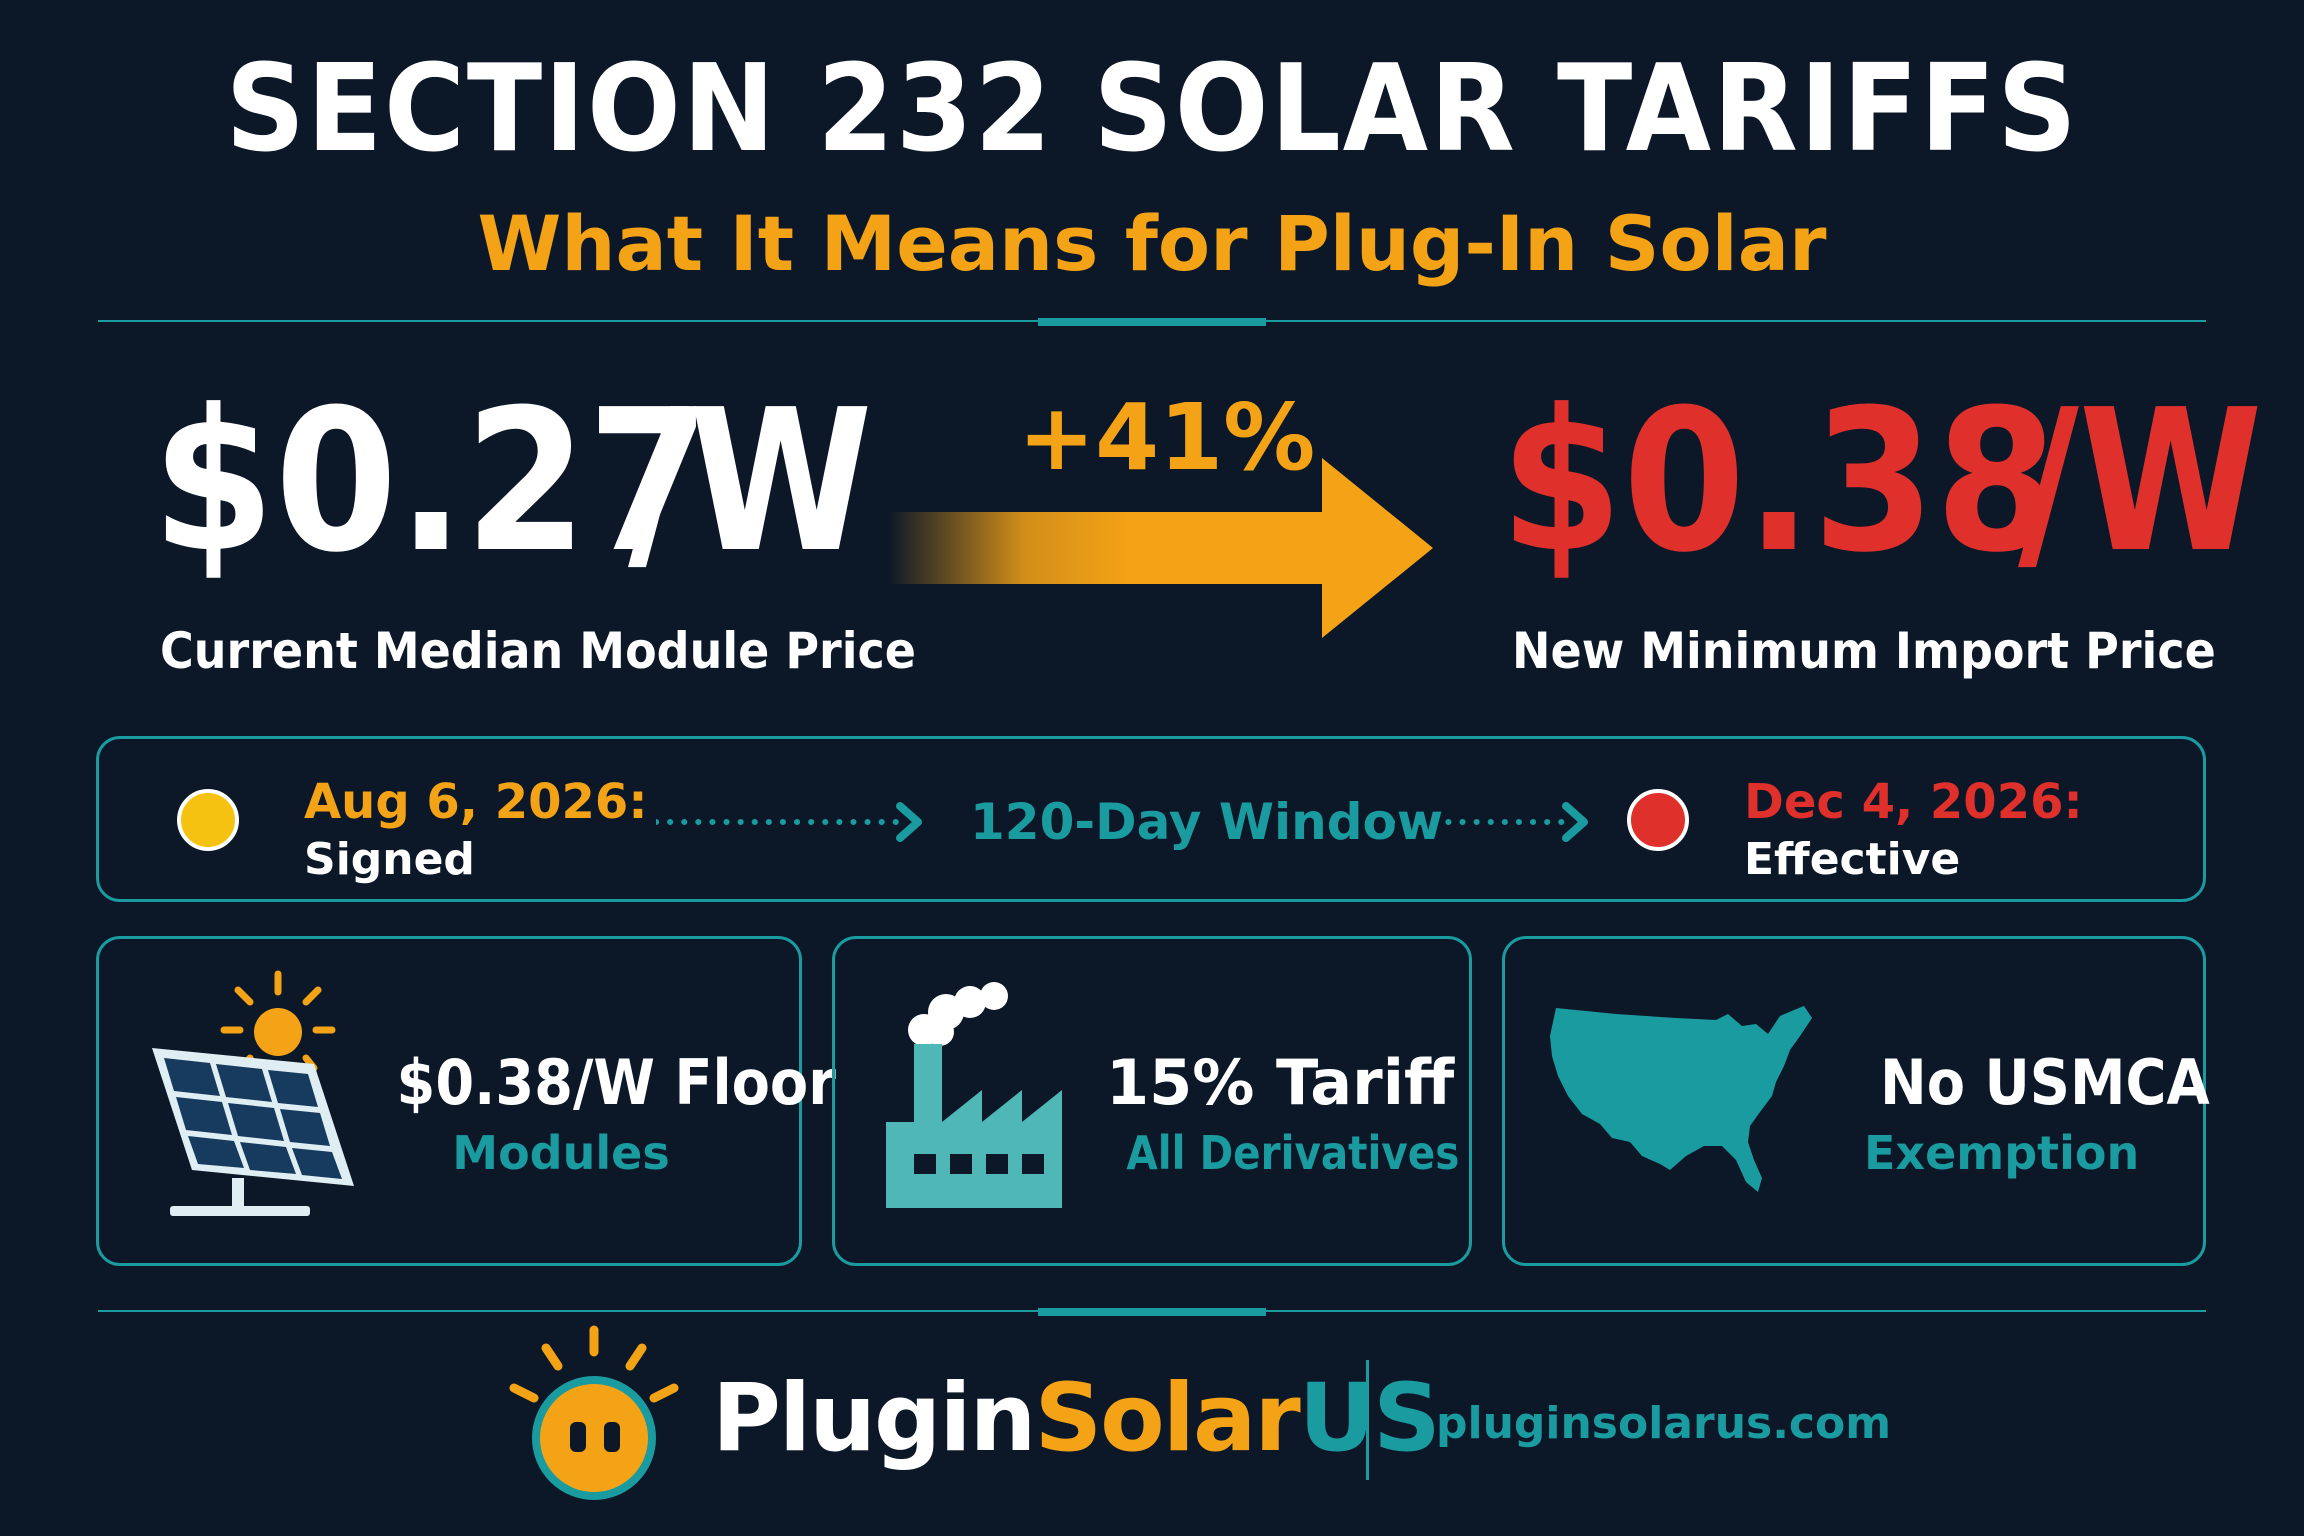 This screenshot has width=2304, height=1536. I want to click on new-price-unit: /W, so click(2140, 482).